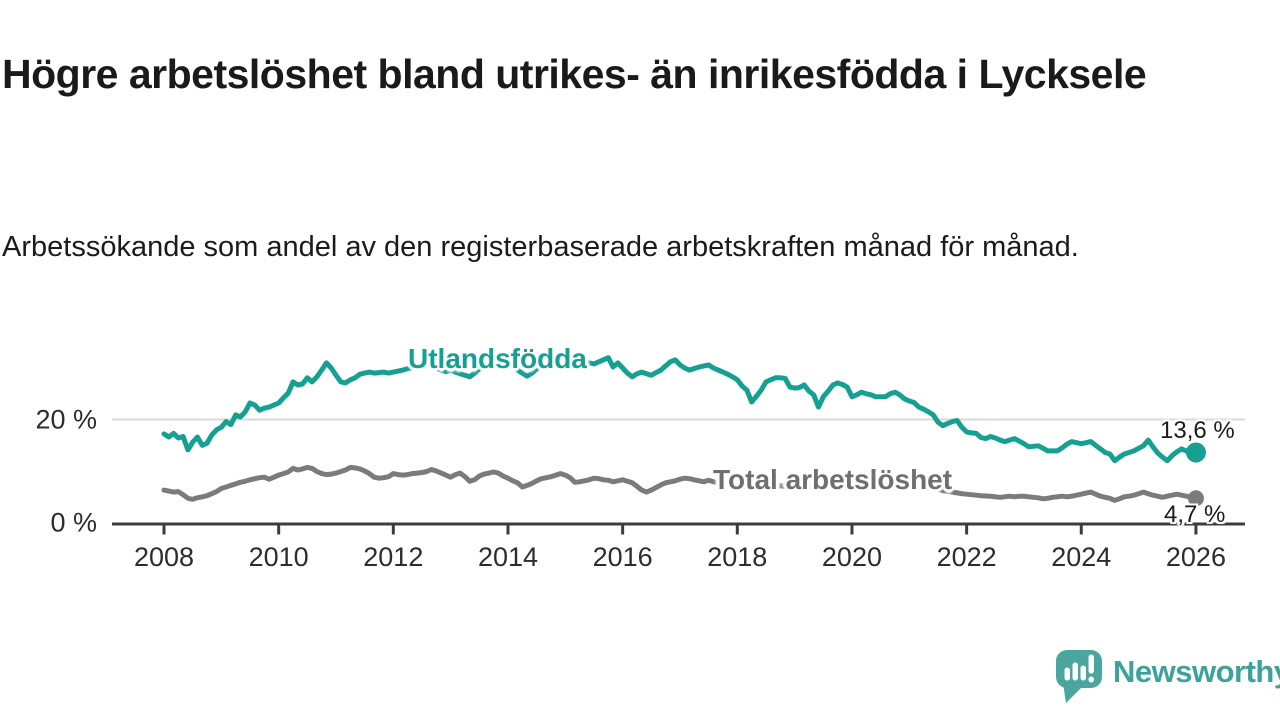 The height and width of the screenshot is (720, 1280). What do you see at coordinates (967, 557) in the screenshot?
I see `svg-text: 2022` at bounding box center [967, 557].